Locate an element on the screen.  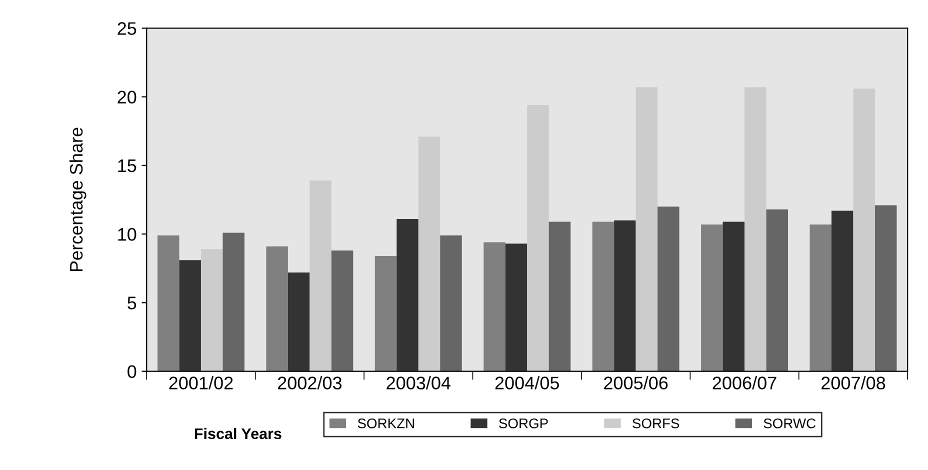
y-tick-label: 0 is located at coordinates (132, 371).